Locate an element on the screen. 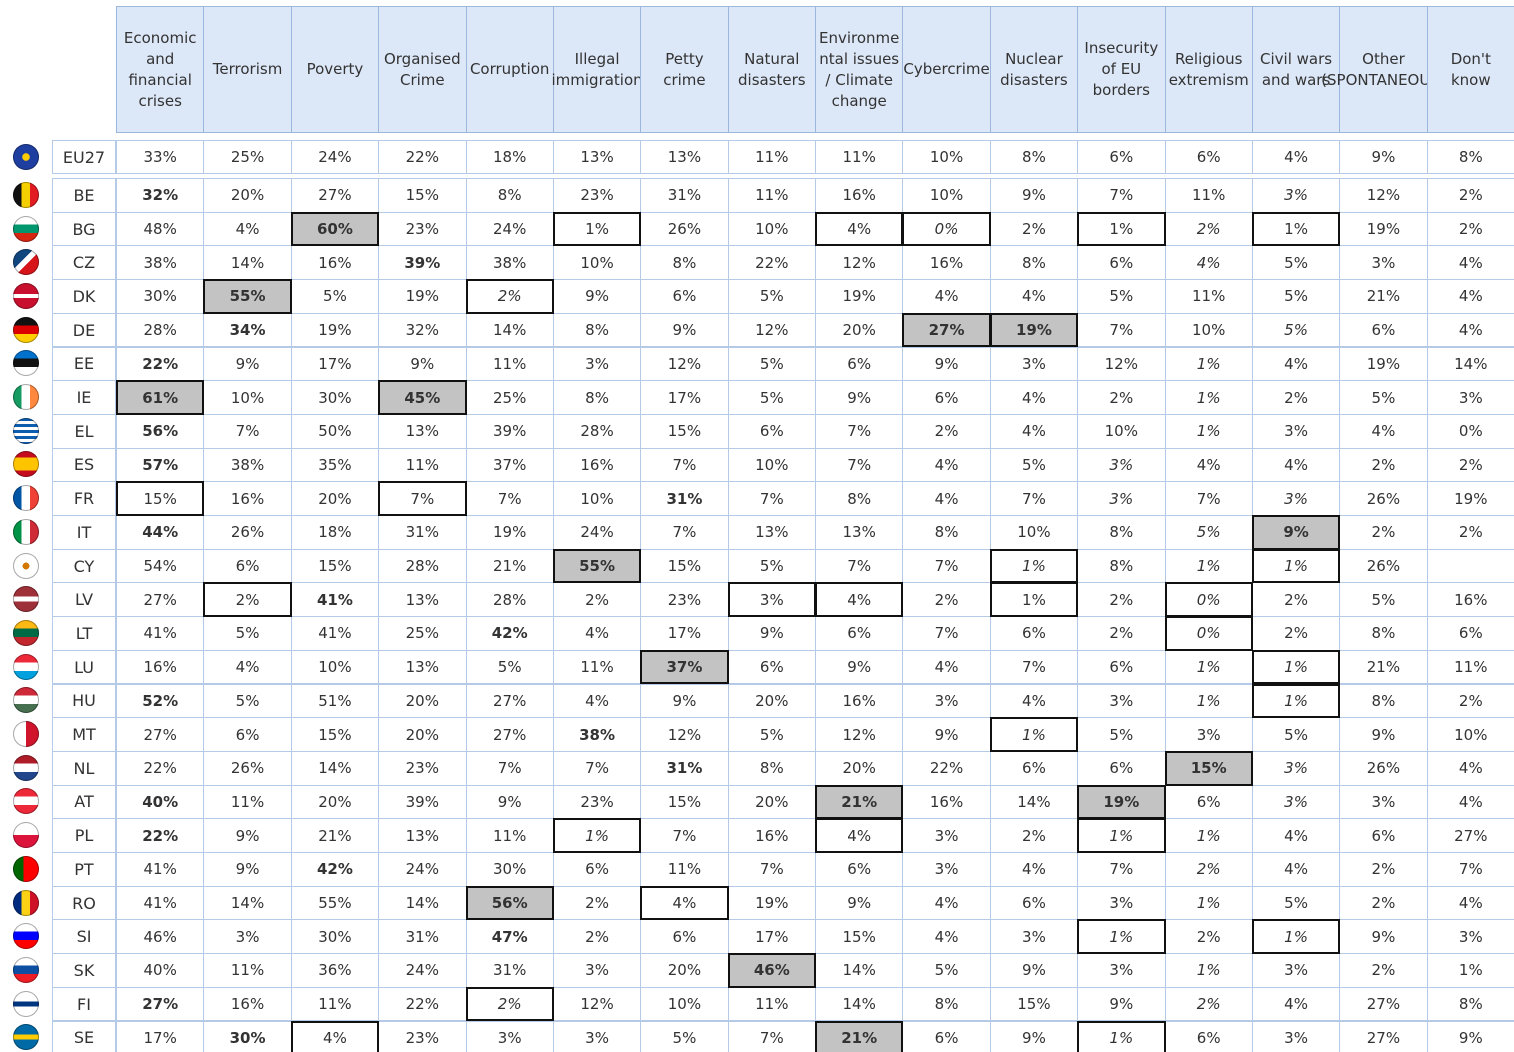 This screenshot has height=1052, width=1514. cell: 10% is located at coordinates (1121, 431).